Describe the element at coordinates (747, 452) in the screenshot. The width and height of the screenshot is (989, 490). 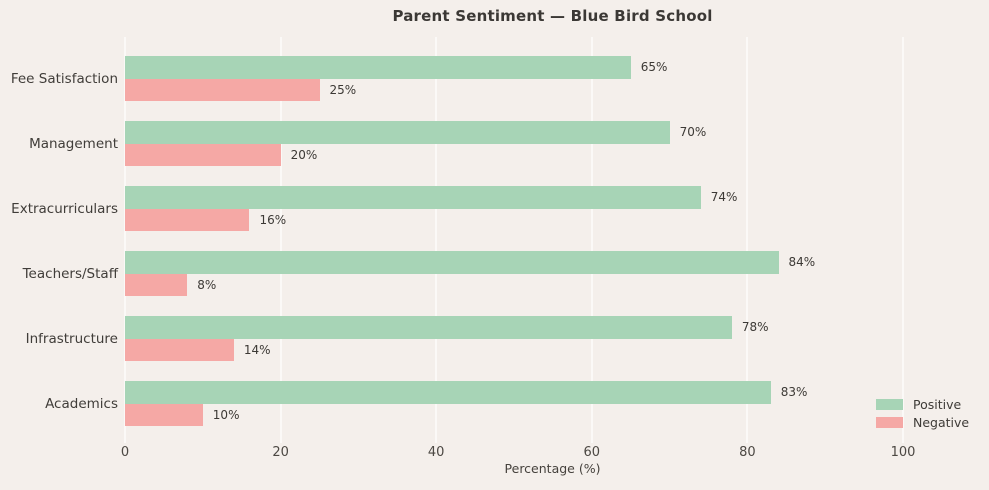
I see `x-tick-label: 80` at that location.